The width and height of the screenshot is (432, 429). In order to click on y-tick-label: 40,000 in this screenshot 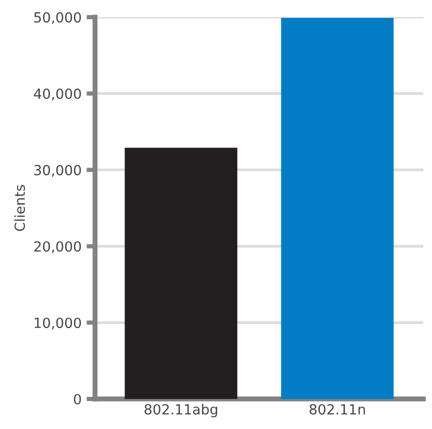, I will do `click(57, 94)`.